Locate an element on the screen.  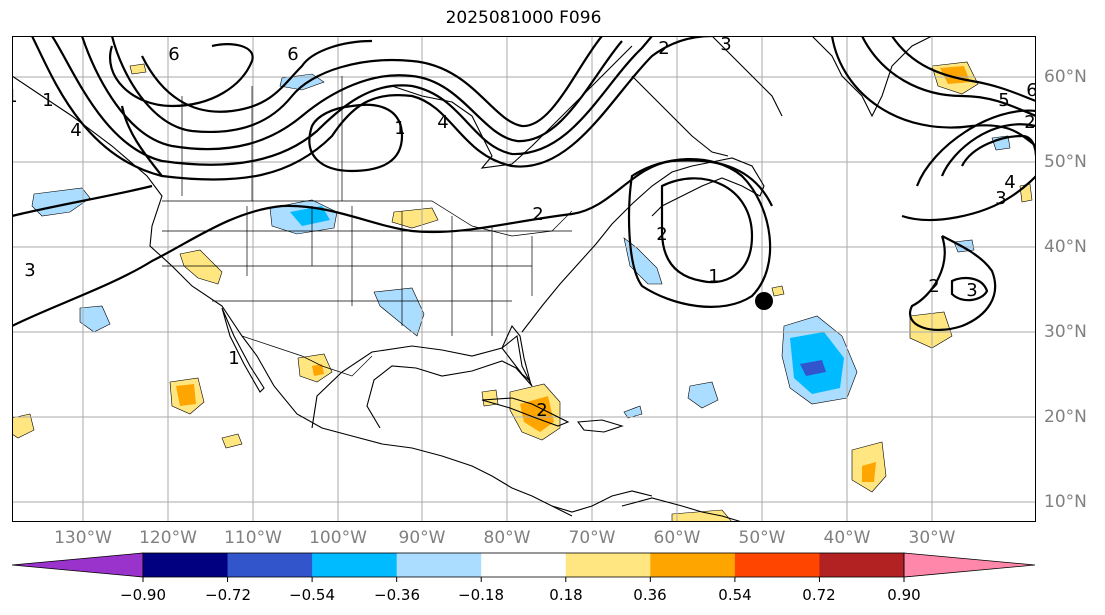
shade-blue-atlantic-tiny is located at coordinates (633, 412).